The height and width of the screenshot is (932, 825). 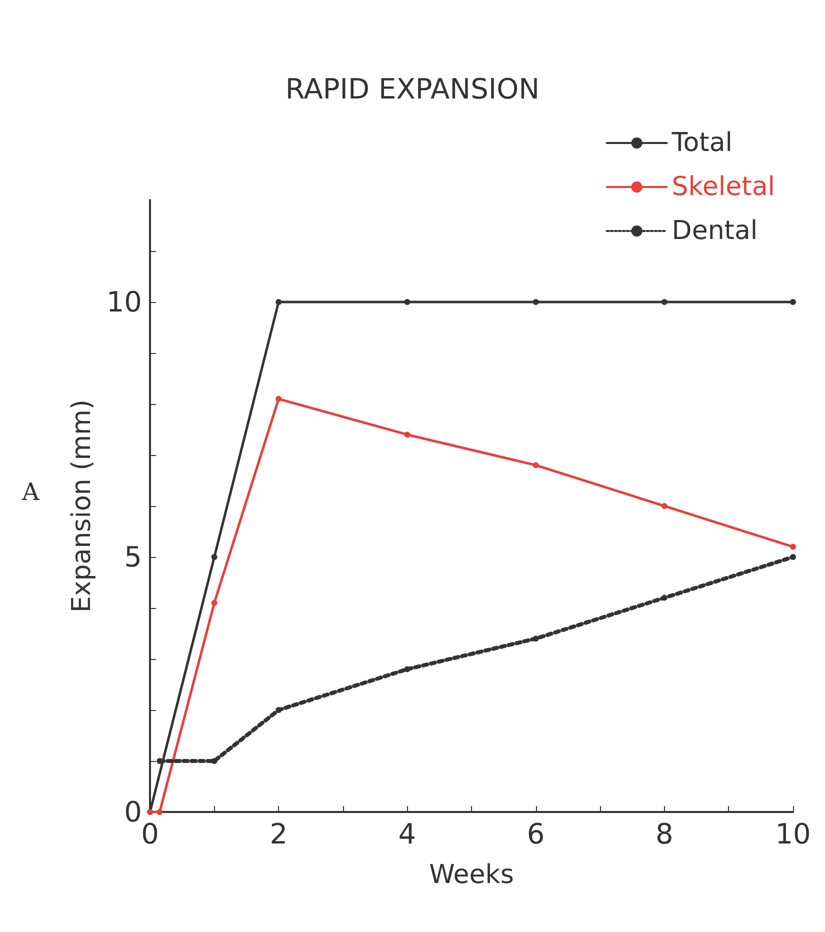 I want to click on x-tick-label: 10, so click(x=793, y=834).